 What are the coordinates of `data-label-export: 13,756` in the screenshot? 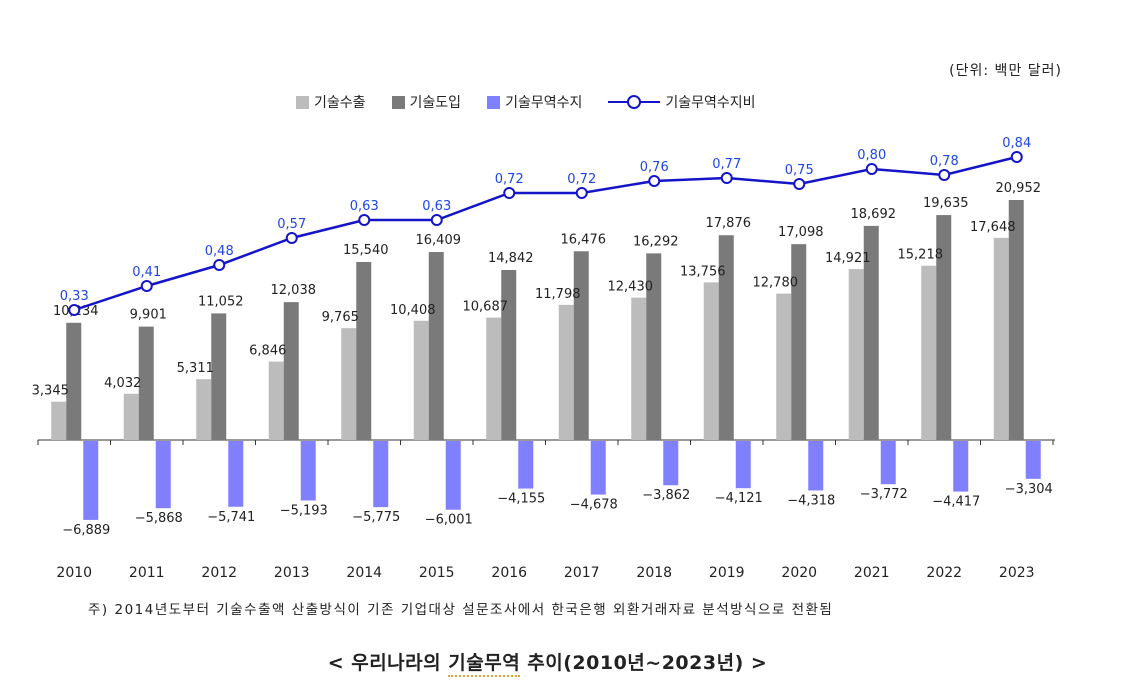 It's located at (703, 271).